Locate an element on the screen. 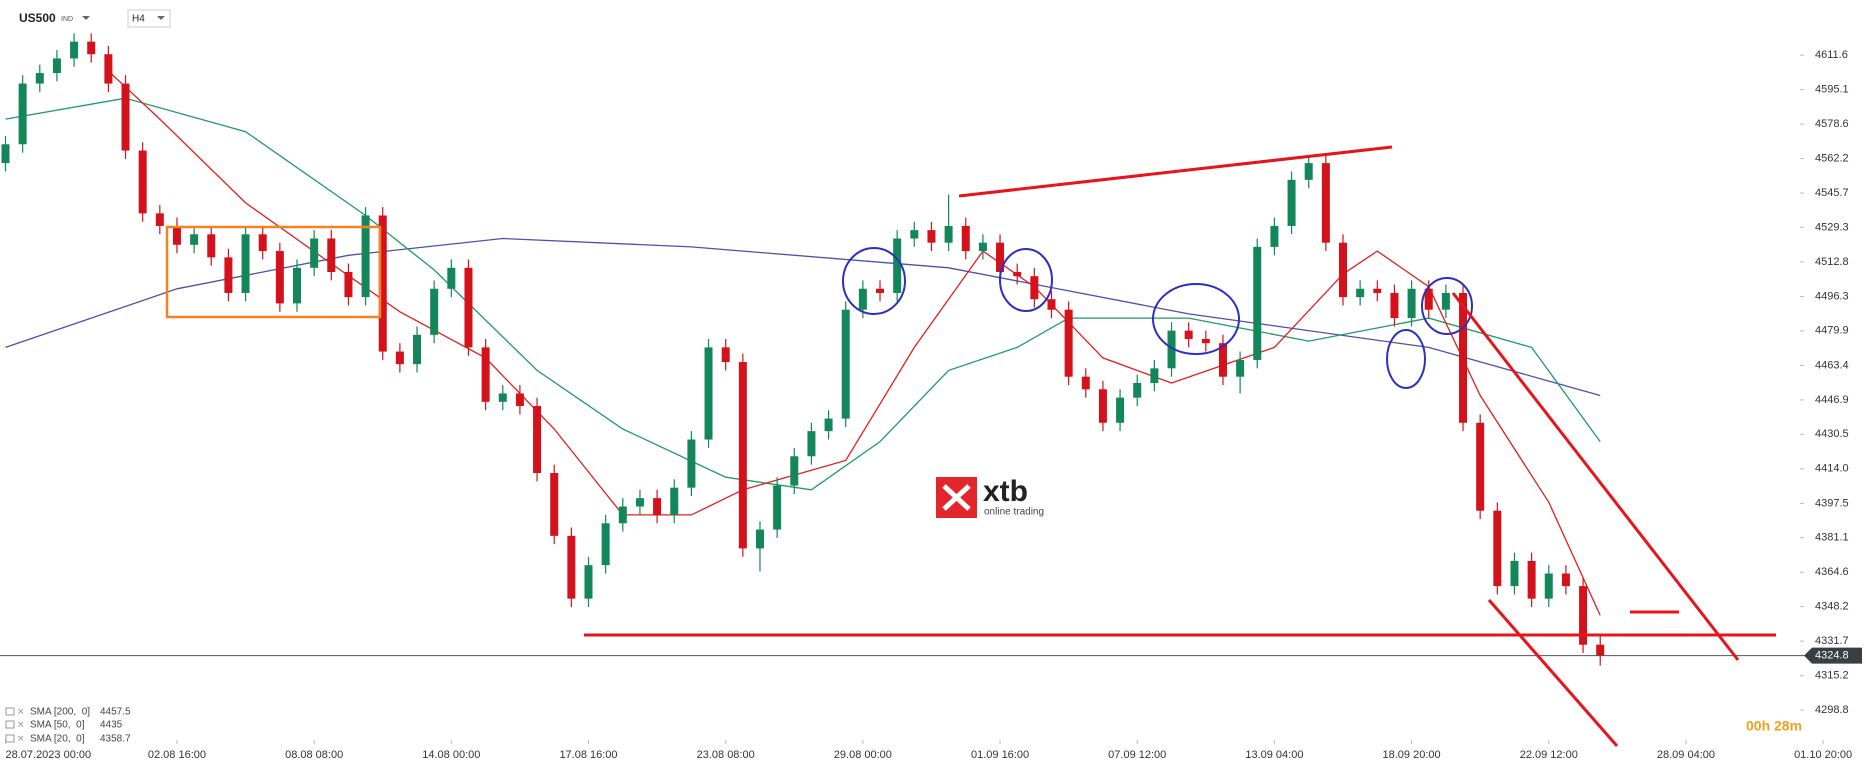 Image resolution: width=1866 pixels, height=767 pixels. legend-value: 4435 is located at coordinates (111, 725).